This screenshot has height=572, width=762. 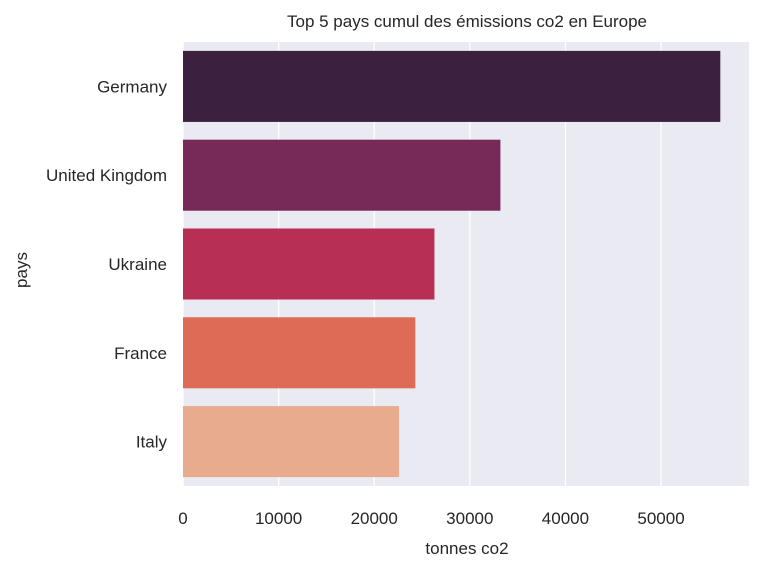 What do you see at coordinates (431, 518) in the screenshot?
I see `x-tick-labels: 0 10000 20000 30000 40000 50000` at bounding box center [431, 518].